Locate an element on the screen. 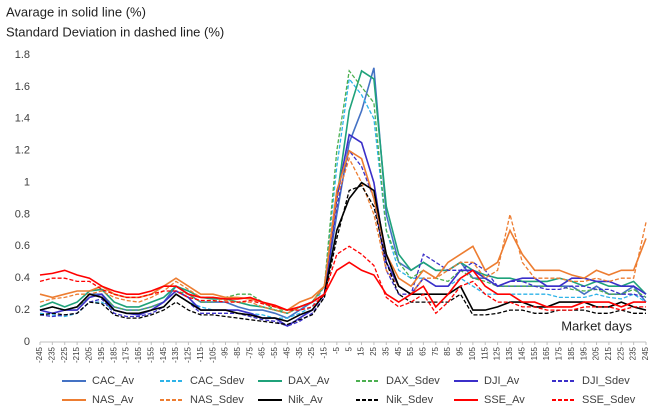  x-tick-label: 85 is located at coordinates (447, 350).